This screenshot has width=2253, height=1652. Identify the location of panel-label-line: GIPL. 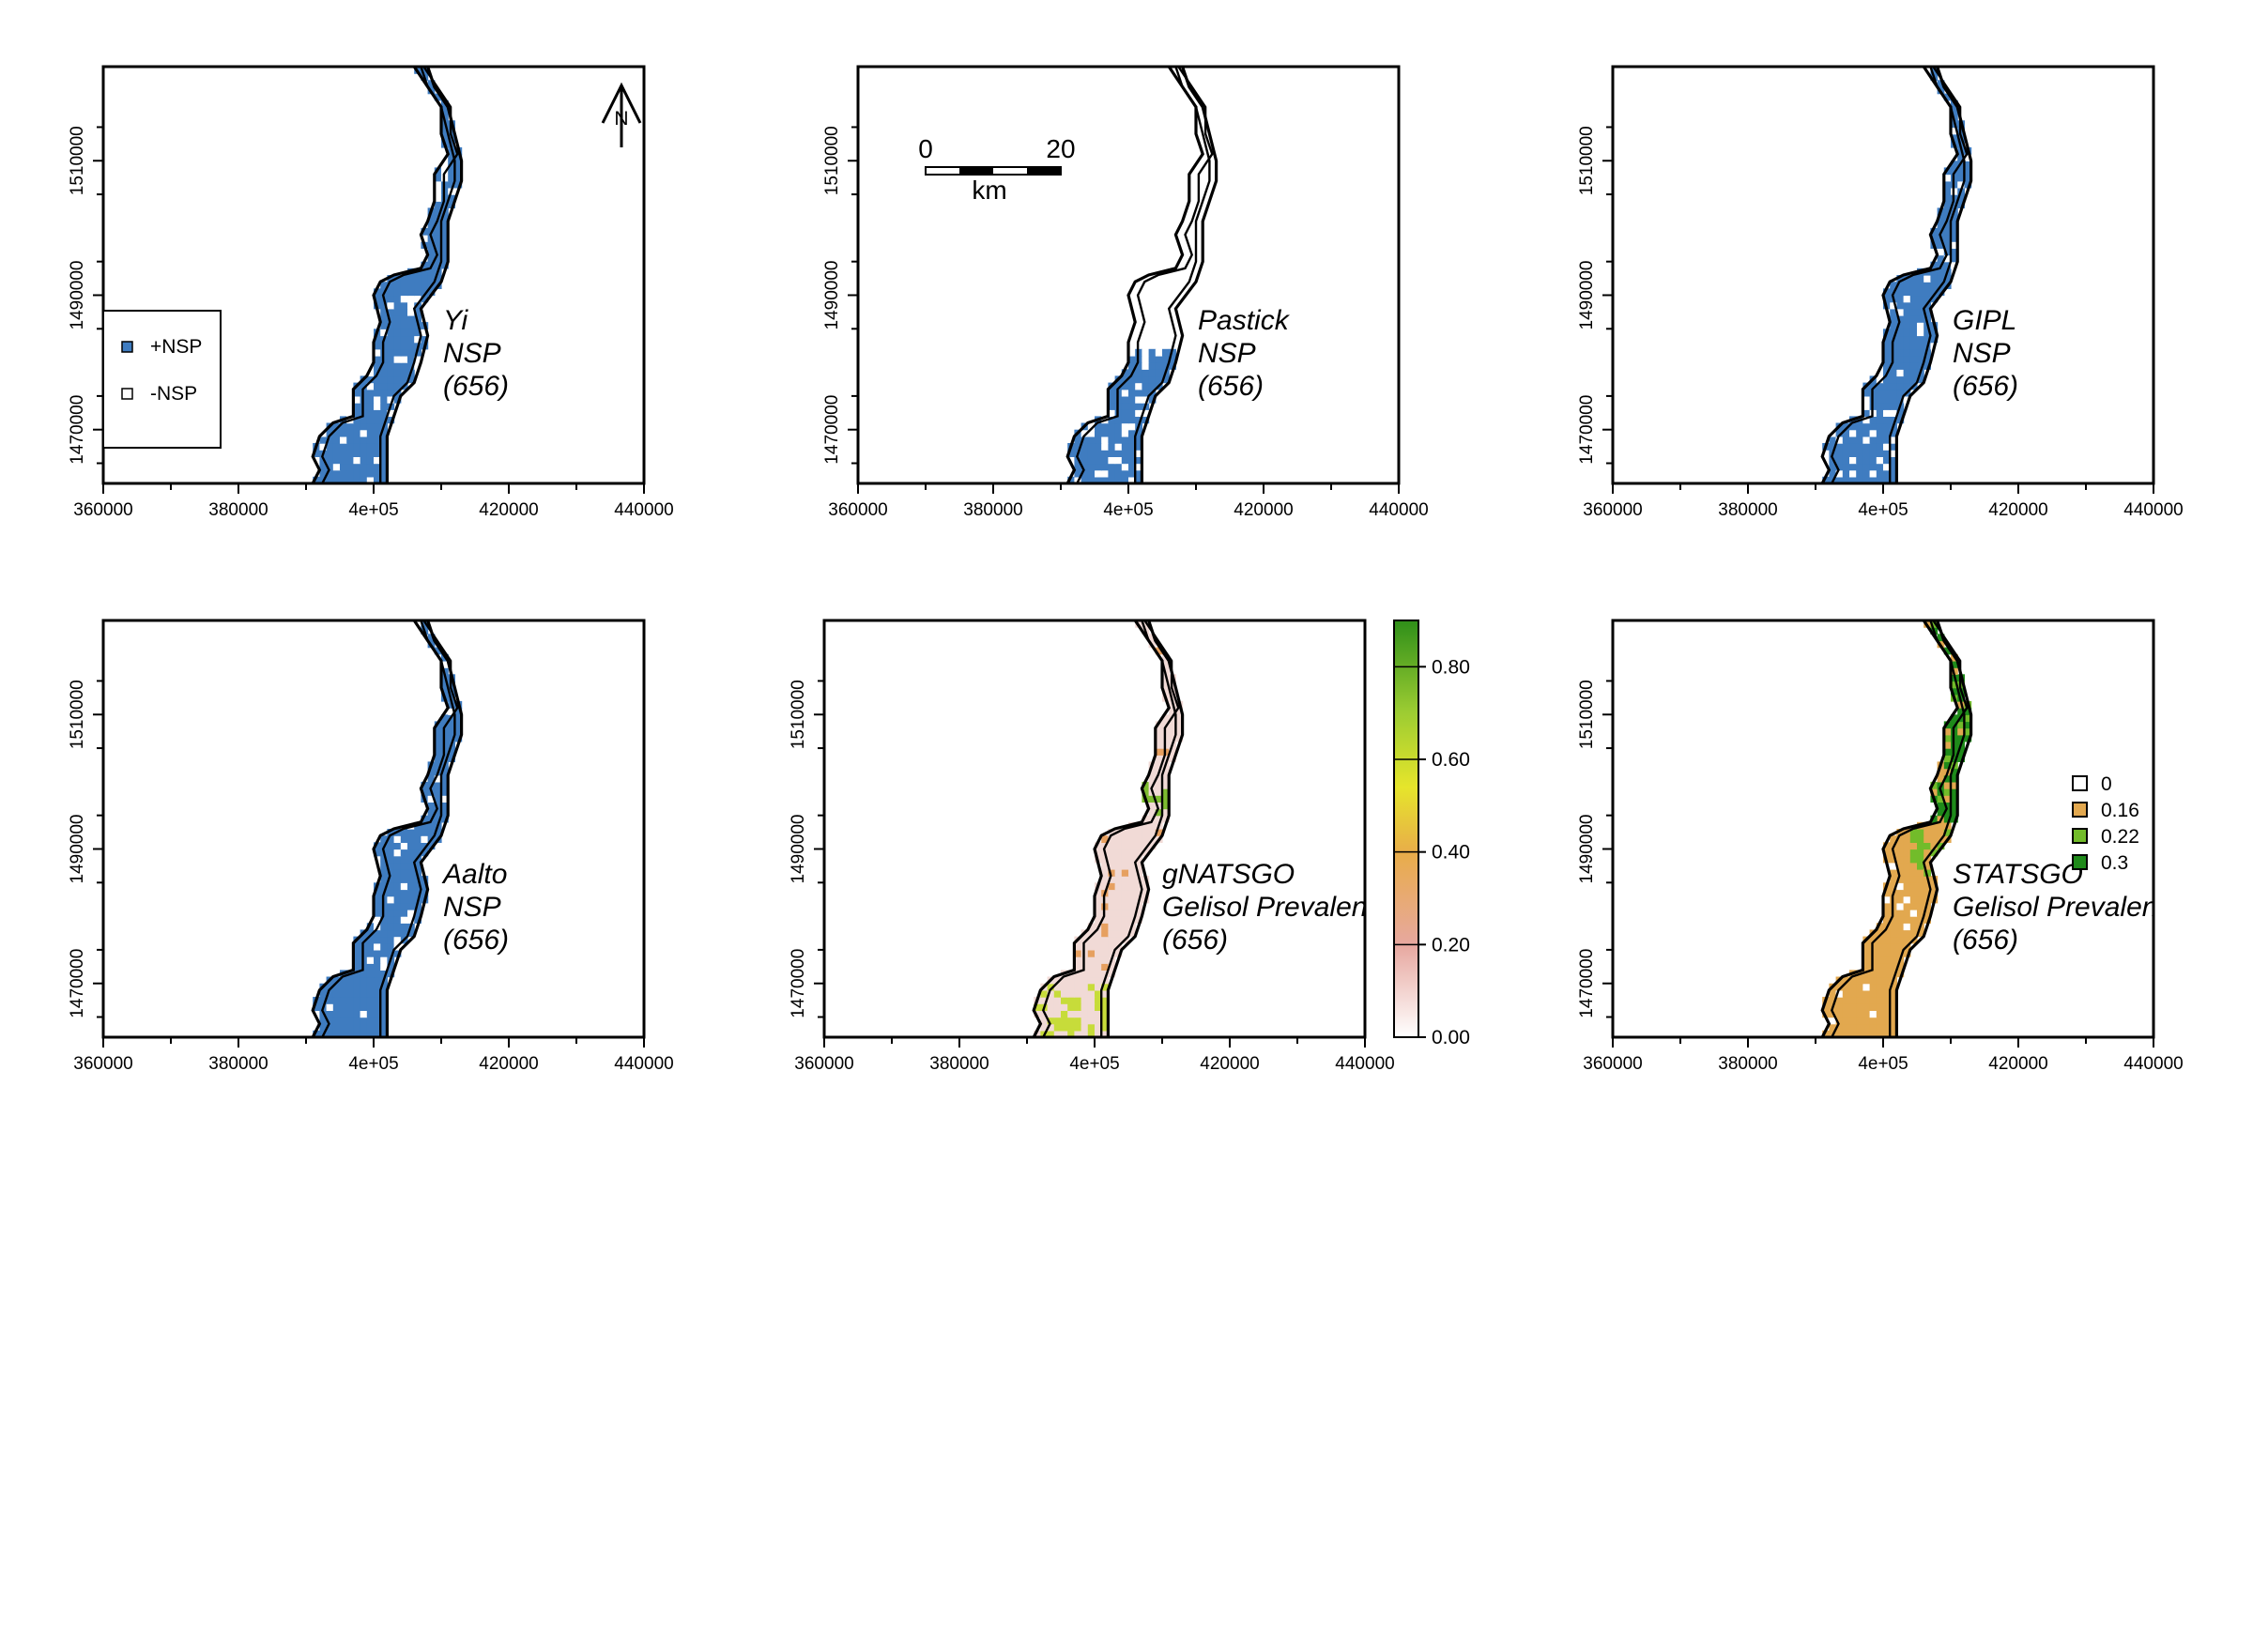
(1984, 320).